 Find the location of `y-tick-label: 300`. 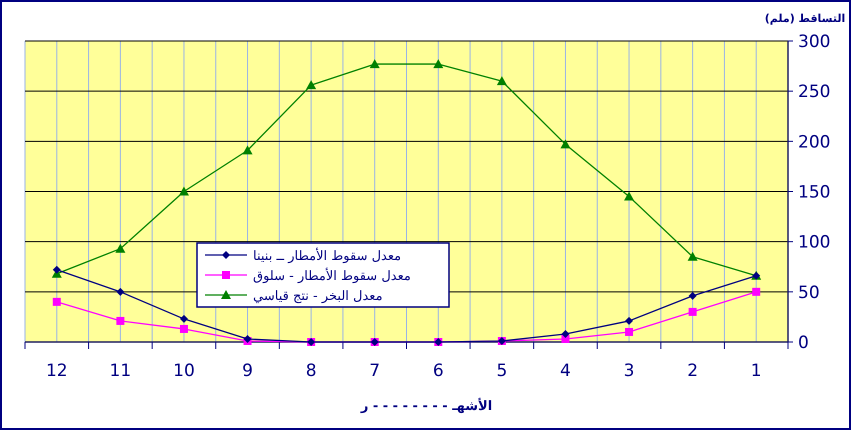

y-tick-label: 300 is located at coordinates (814, 42).